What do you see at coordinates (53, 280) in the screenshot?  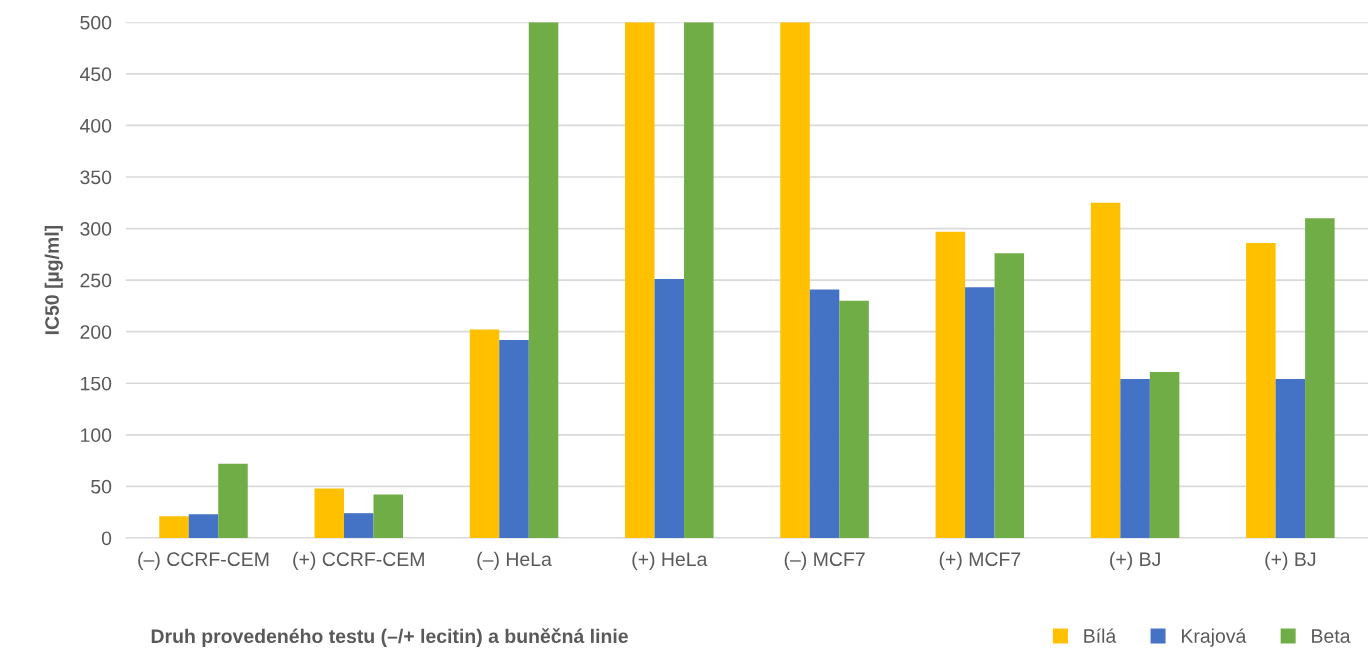 I see `y-axis-title: IC50 [µg/ml]` at bounding box center [53, 280].